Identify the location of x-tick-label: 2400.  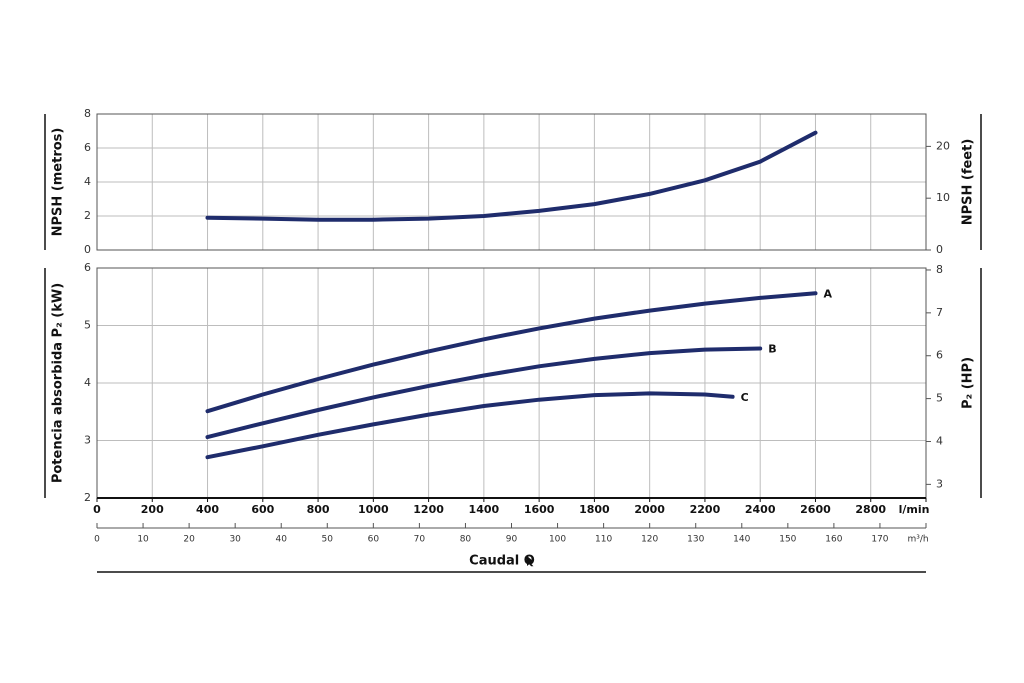
(760, 509).